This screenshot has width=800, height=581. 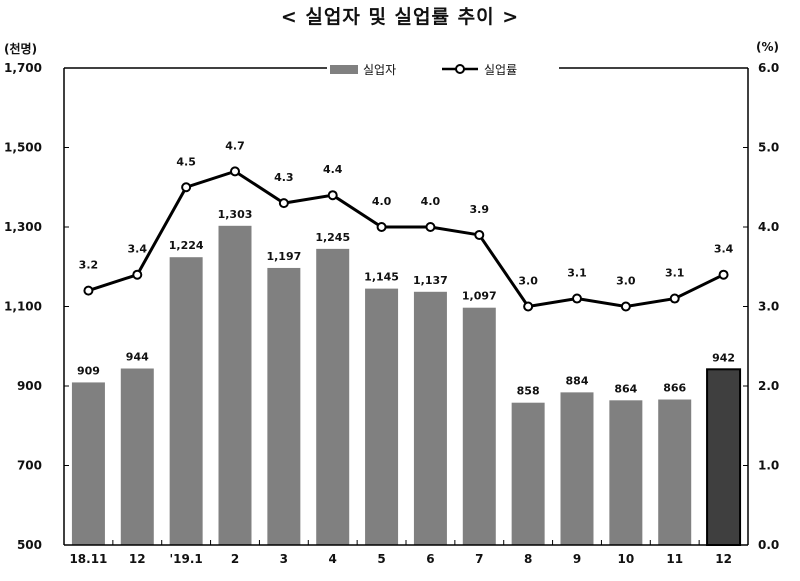 What do you see at coordinates (768, 466) in the screenshot?
I see `right-axis-tick-label: 1.0` at bounding box center [768, 466].